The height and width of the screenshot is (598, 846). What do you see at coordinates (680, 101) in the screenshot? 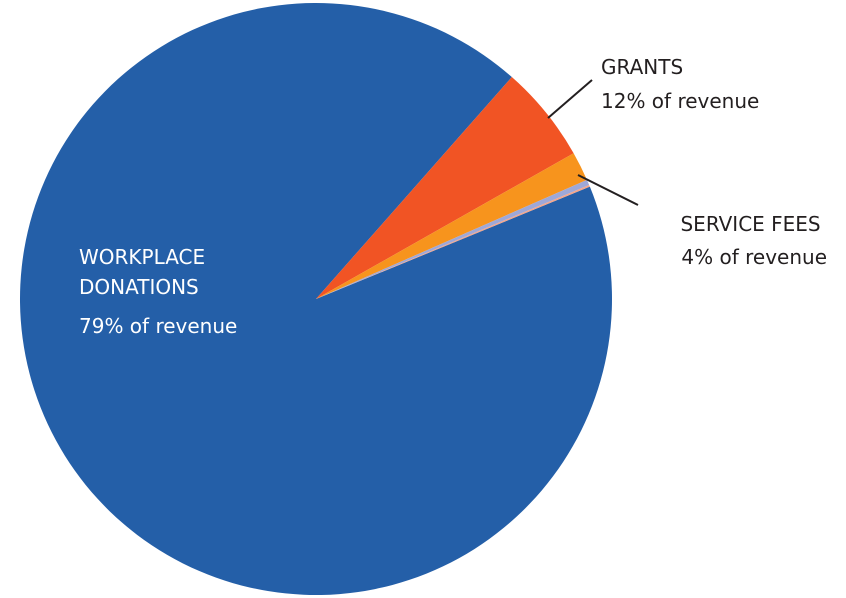
I see `grants-label-line2: 12% of revenue` at bounding box center [680, 101].